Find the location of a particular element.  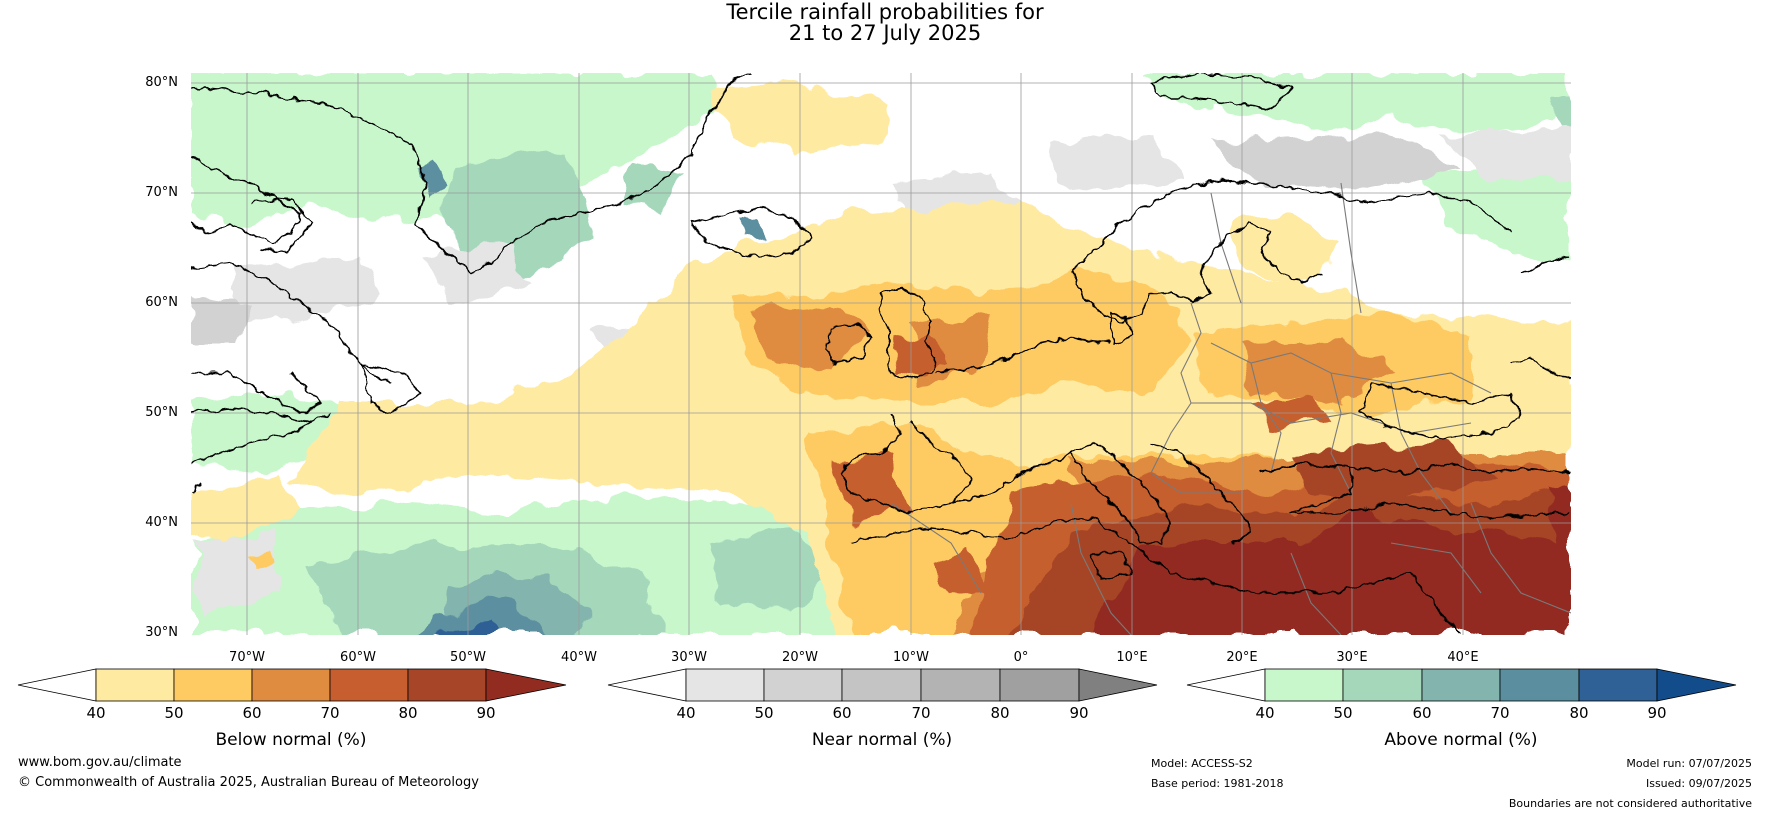

lat-label-40n: 40°N is located at coordinates (161, 522).